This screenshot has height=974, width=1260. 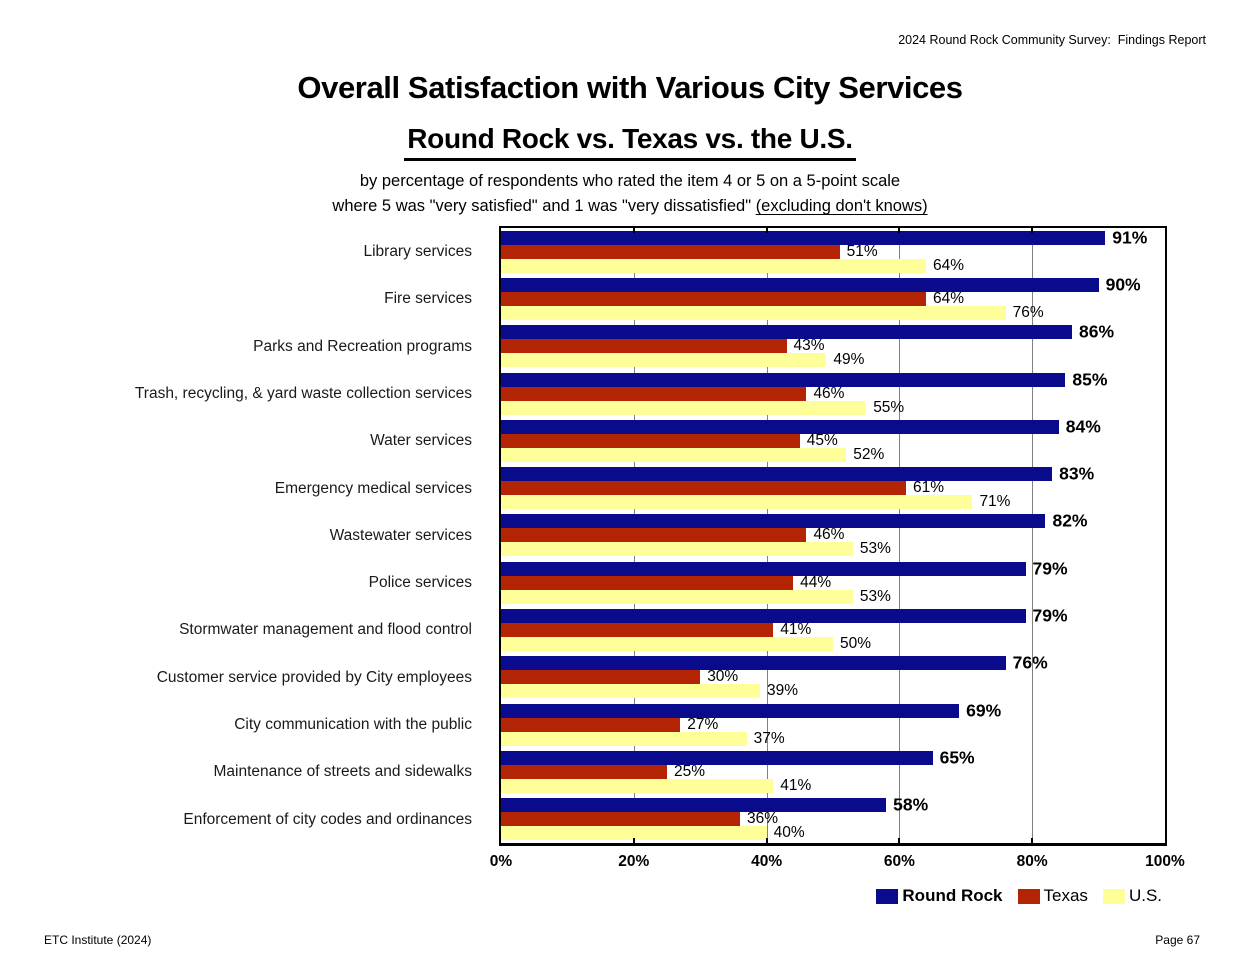 I want to click on category-label: Library services, so click(x=417, y=251).